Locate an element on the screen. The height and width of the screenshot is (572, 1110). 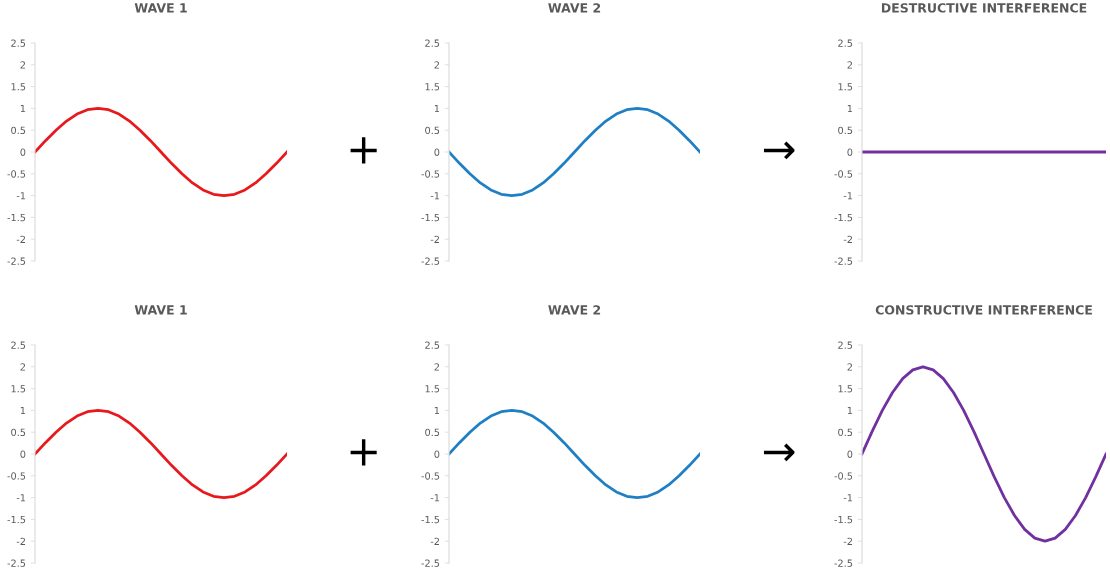
chart-title: CONSTRUCTIVE INTERFERENCE is located at coordinates (983, 310).